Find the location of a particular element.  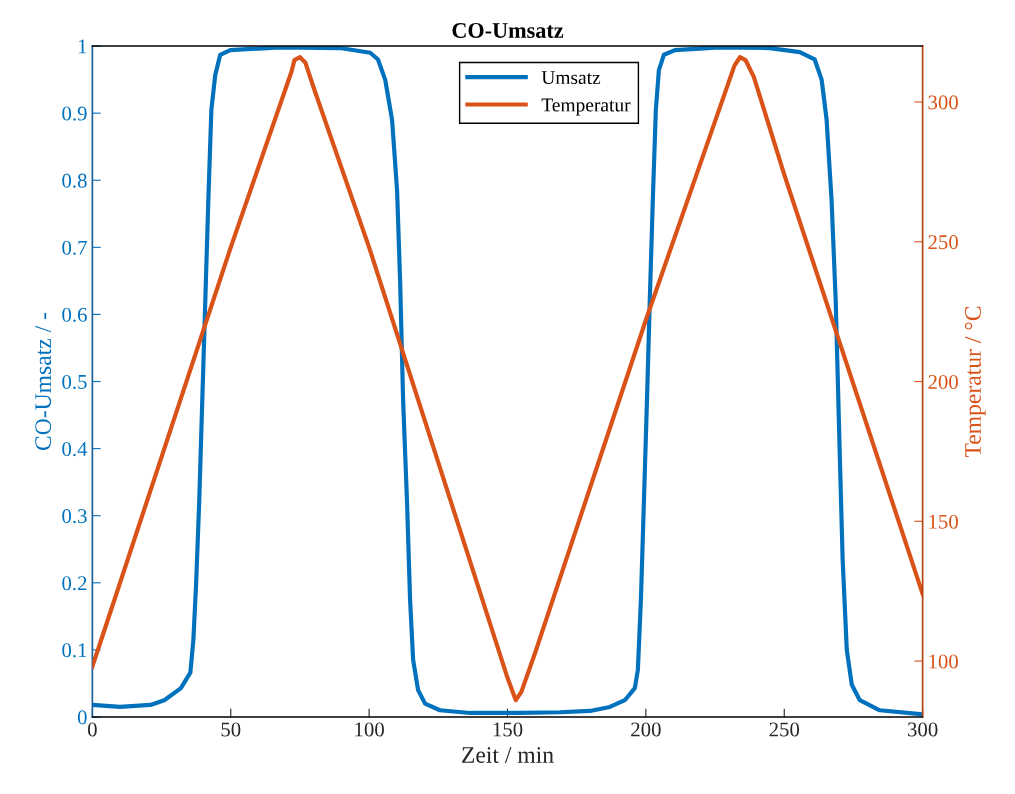

y-tick-label: 0.6 is located at coordinates (74, 314).